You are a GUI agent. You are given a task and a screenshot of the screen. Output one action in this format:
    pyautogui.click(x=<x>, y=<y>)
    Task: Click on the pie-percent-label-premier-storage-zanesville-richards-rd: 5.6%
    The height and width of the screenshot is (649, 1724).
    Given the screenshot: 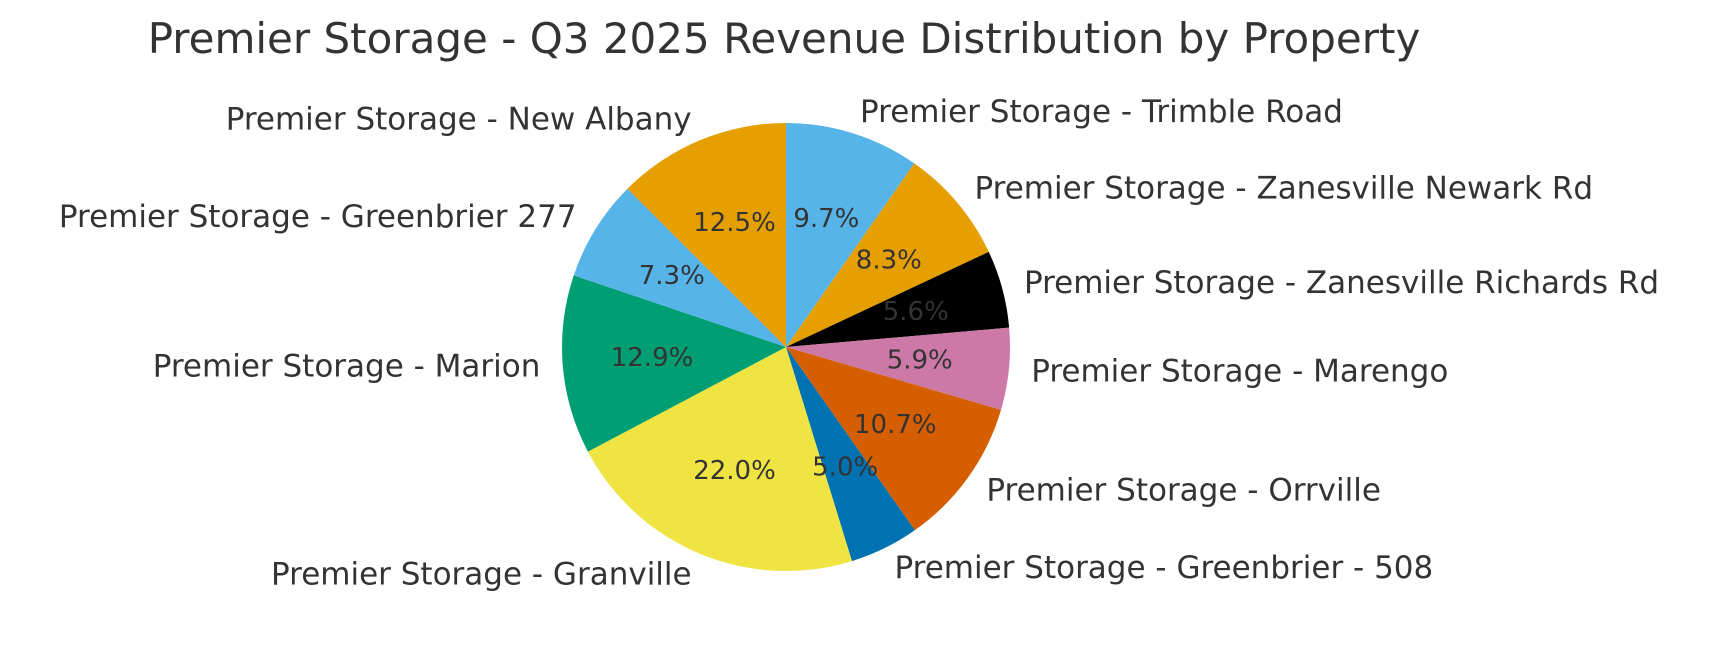 What is the action you would take?
    pyautogui.click(x=916, y=312)
    